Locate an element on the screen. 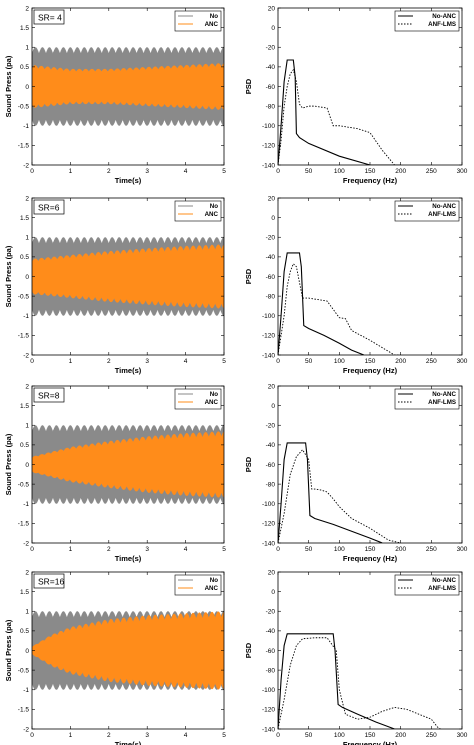  row1-psd-plot-area is located at coordinates (339, 112).